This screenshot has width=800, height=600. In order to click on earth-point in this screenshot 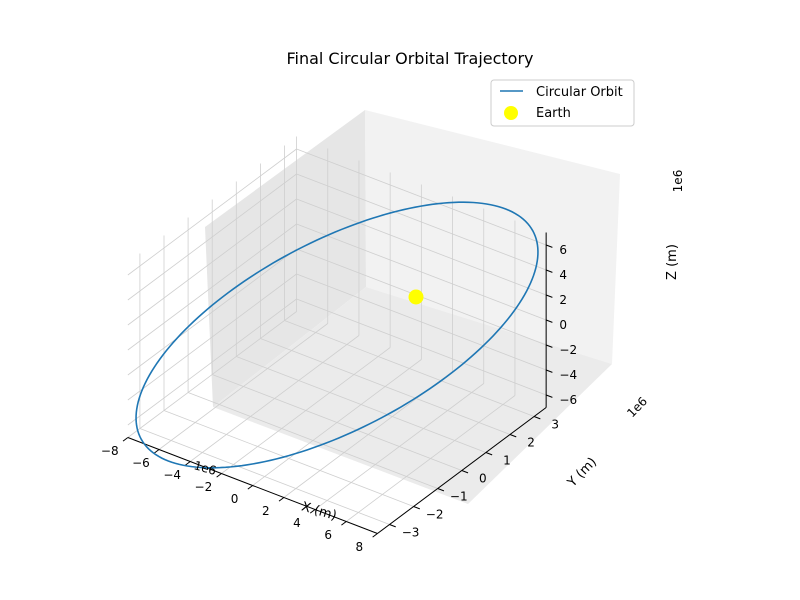, I will do `click(416, 297)`.